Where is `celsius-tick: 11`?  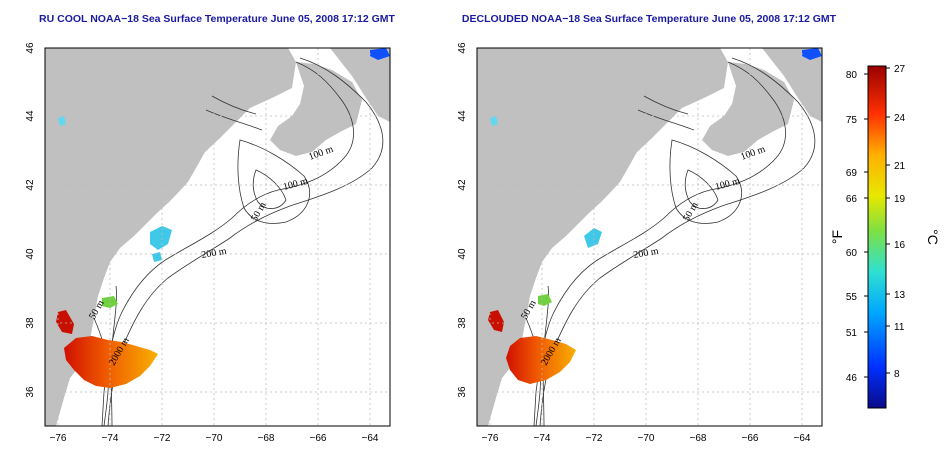 celsius-tick: 11 is located at coordinates (899, 327).